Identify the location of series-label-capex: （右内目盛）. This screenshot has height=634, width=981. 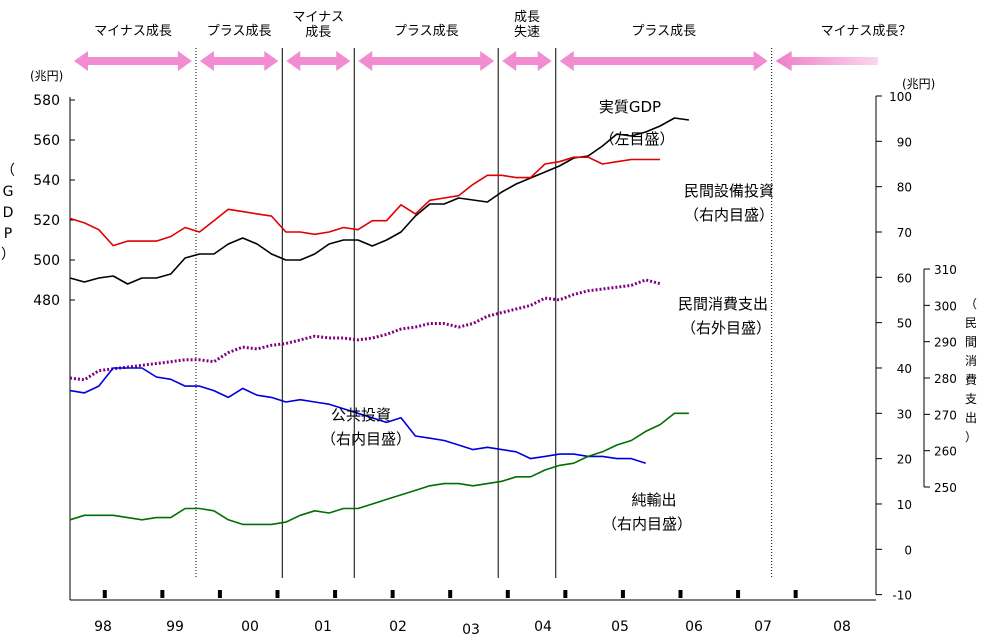
(729, 215).